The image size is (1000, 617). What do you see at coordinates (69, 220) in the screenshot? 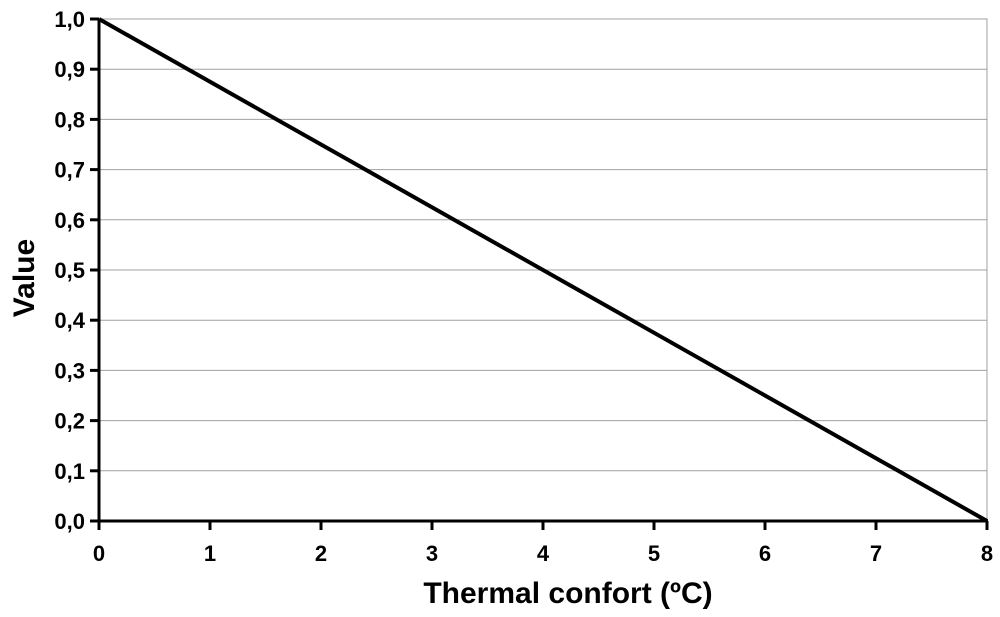
I see `y-tick-label: 0,6` at bounding box center [69, 220].